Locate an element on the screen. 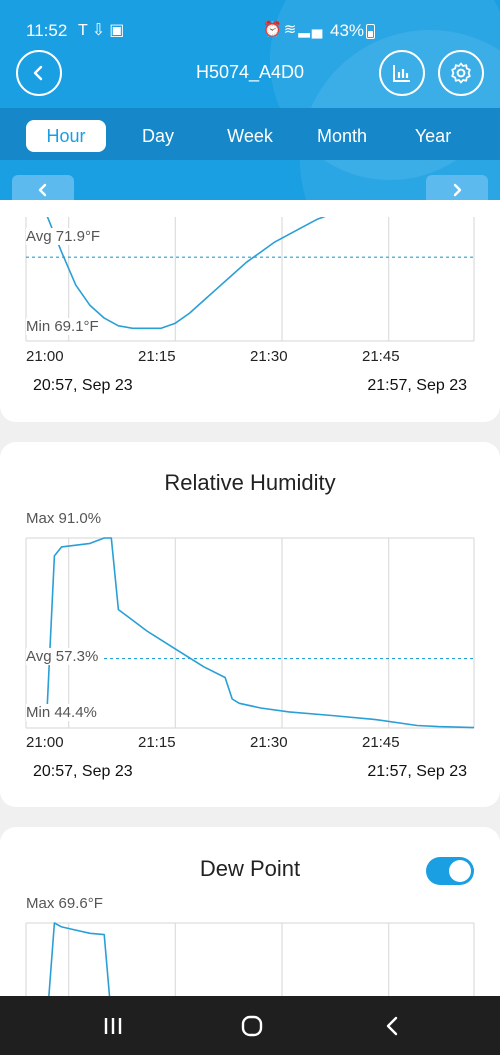 The height and width of the screenshot is (1055, 500). temperature-avg-label: Avg 71.9°F is located at coordinates (65, 236).